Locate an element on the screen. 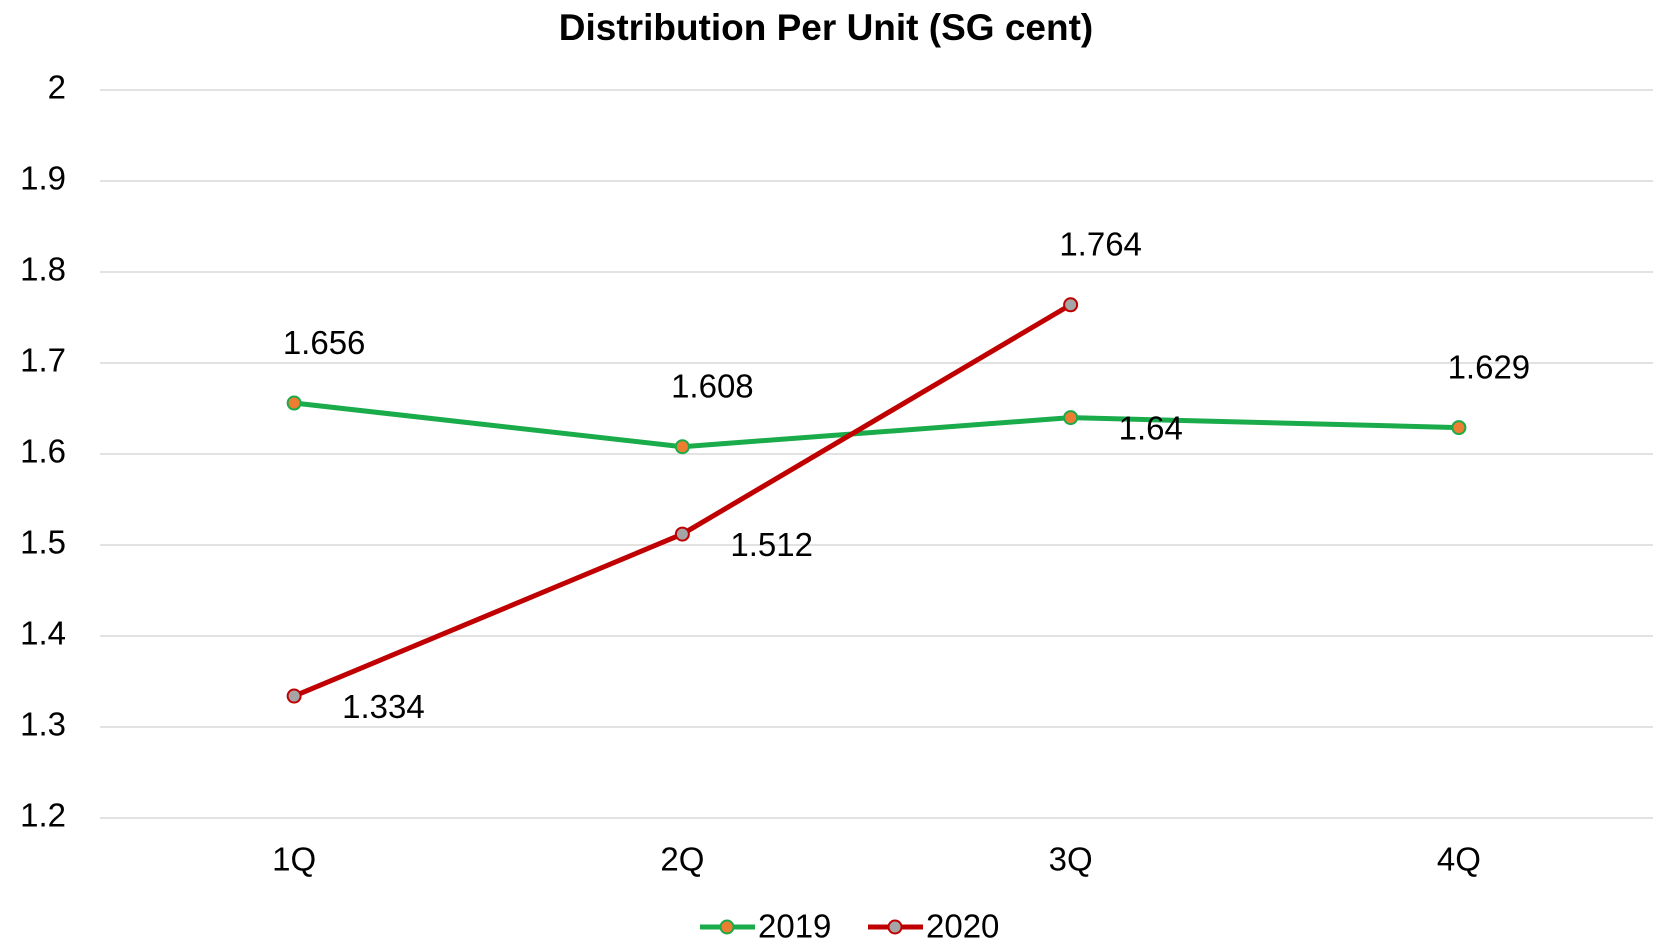 The width and height of the screenshot is (1653, 945). y-tick-label: 1.6 is located at coordinates (43, 451).